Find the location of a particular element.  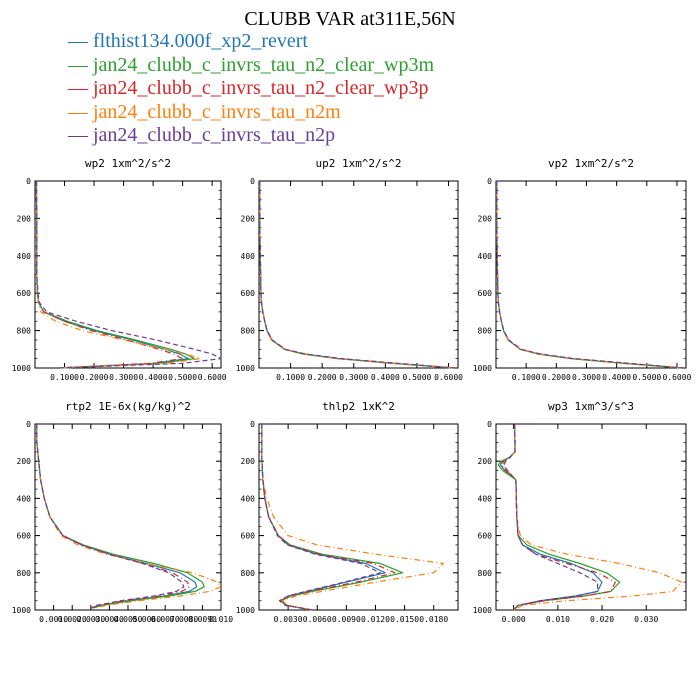

legend-label: jan24_clubb_c_invrs_tau_n2p is located at coordinates (214, 135).